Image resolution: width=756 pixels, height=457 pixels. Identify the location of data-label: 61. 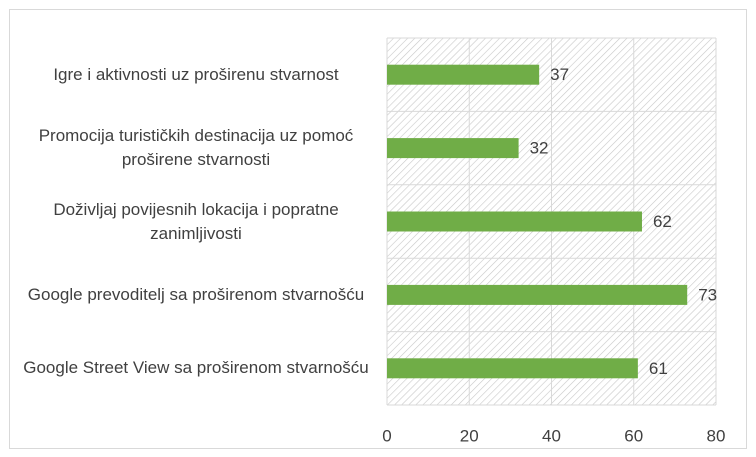
(658, 368).